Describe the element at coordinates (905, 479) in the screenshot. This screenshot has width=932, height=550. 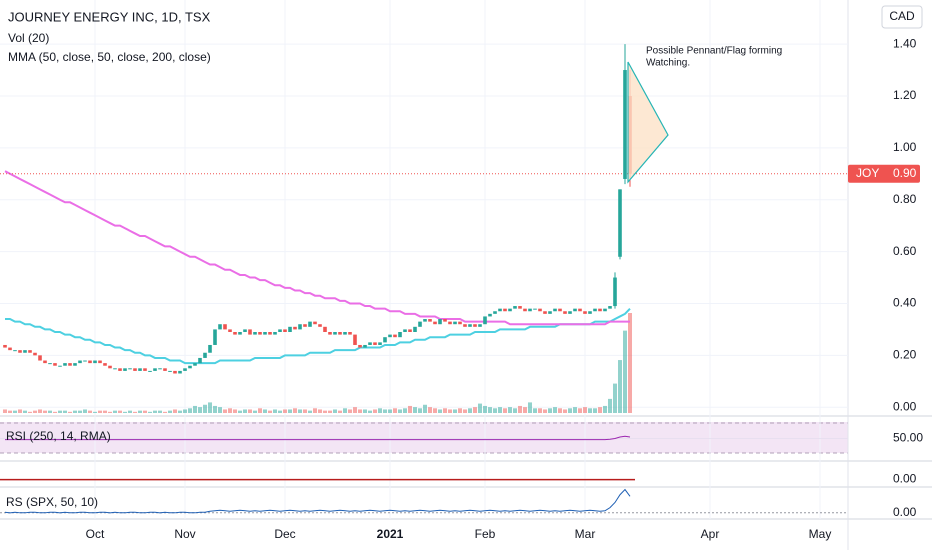
I see `y-tick-label: 0.00` at that location.